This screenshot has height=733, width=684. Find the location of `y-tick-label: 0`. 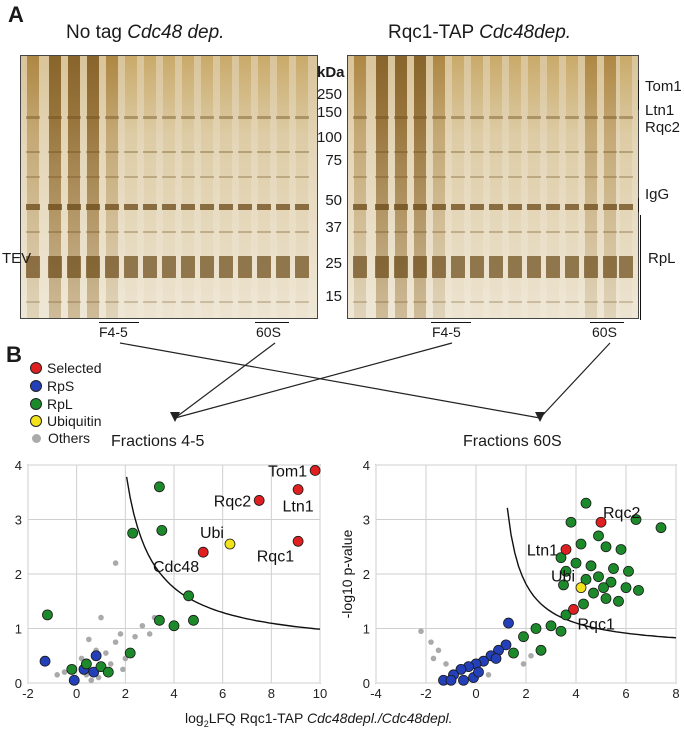

y-tick-label: 0 is located at coordinates (366, 683).